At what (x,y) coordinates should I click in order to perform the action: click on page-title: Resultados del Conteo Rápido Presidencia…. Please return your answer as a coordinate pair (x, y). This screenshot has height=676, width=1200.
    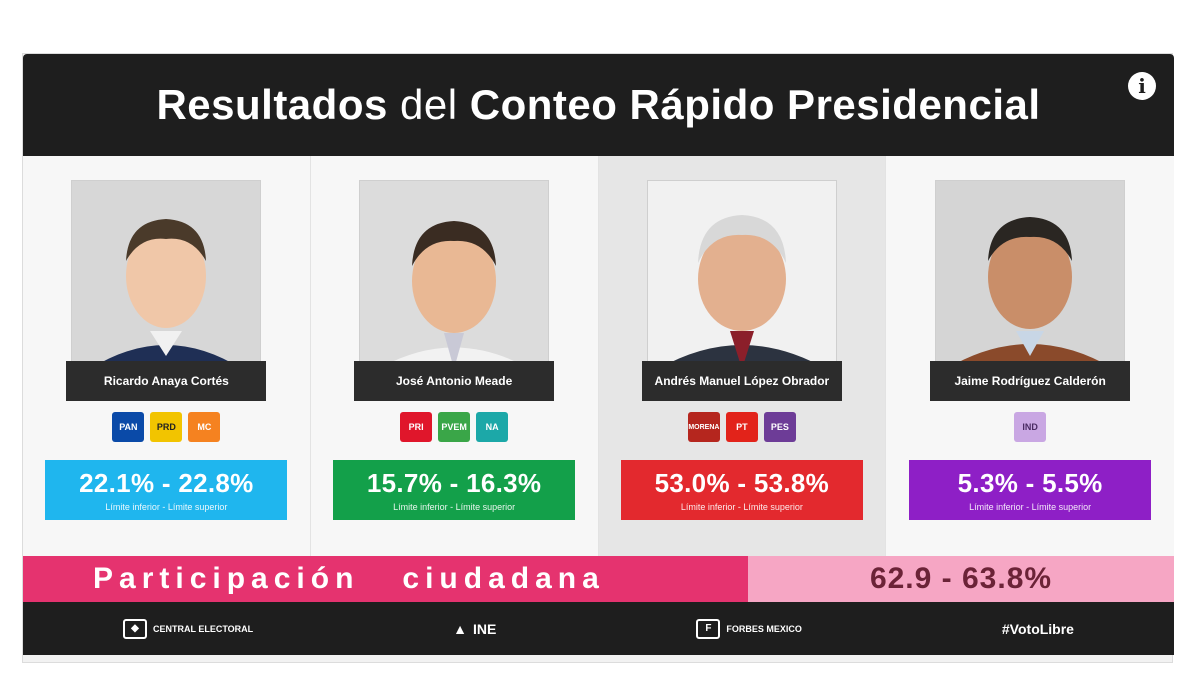
    Looking at the image, I should click on (598, 104).